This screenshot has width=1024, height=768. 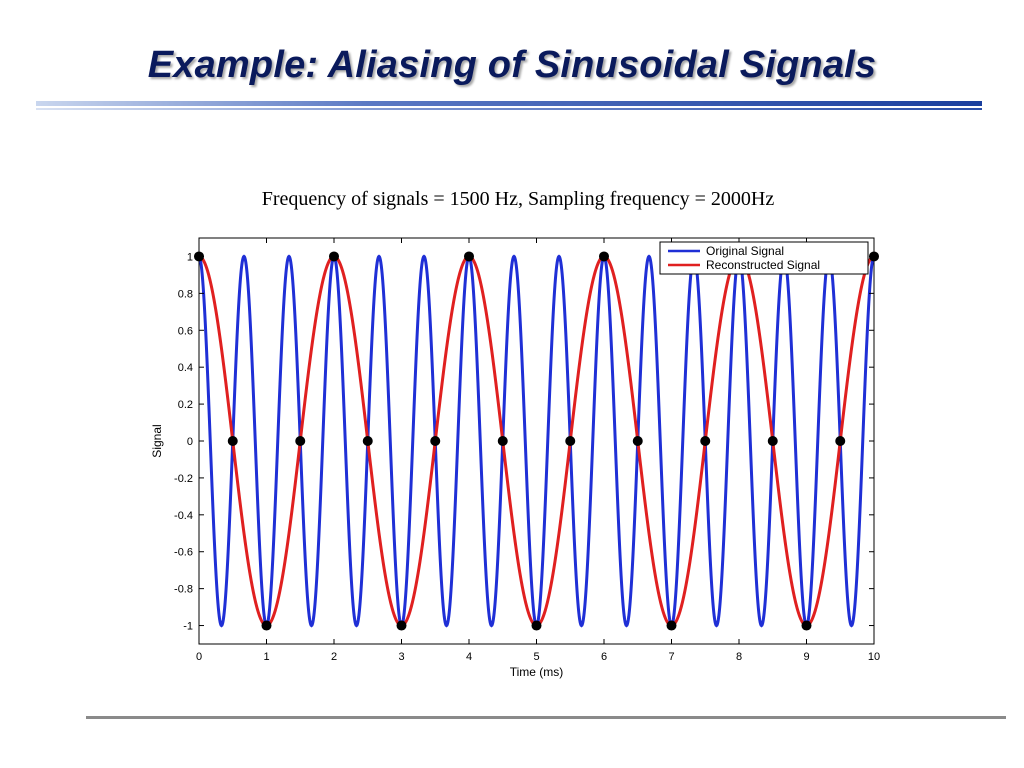 What do you see at coordinates (401, 657) in the screenshot?
I see `x-tick-label: 3` at bounding box center [401, 657].